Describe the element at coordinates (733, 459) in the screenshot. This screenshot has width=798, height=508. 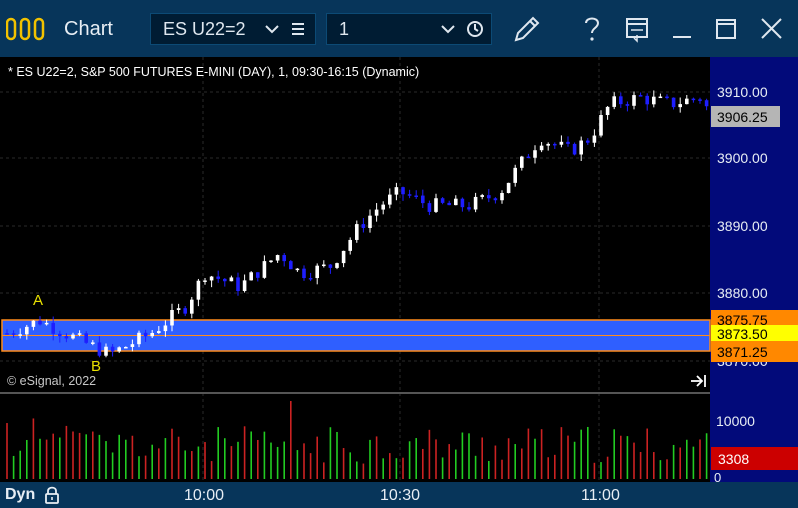
I see `volume-last-label: 3308` at that location.